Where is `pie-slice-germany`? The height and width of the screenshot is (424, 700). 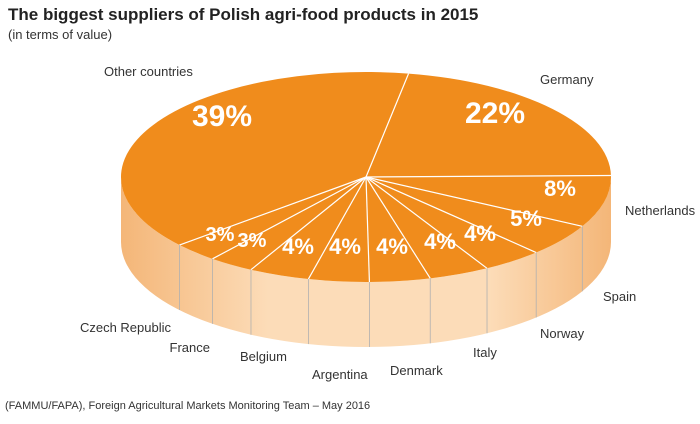 pie-slice-germany is located at coordinates (488, 125).